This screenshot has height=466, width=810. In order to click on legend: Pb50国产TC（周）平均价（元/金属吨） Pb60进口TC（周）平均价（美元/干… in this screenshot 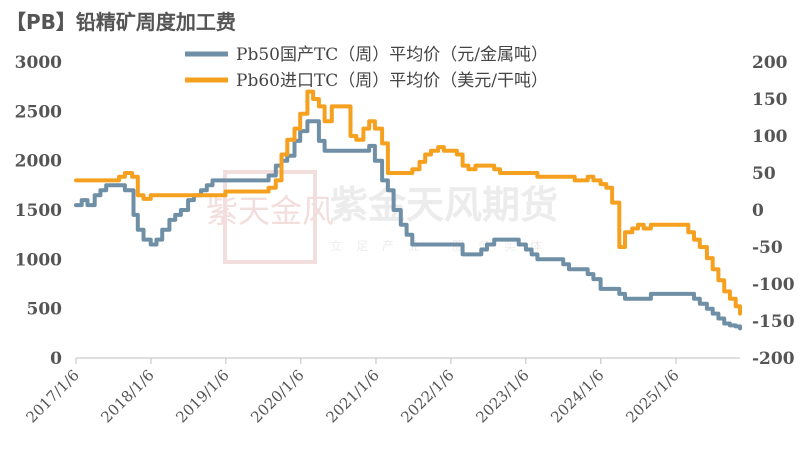, I will do `click(366, 68)`.